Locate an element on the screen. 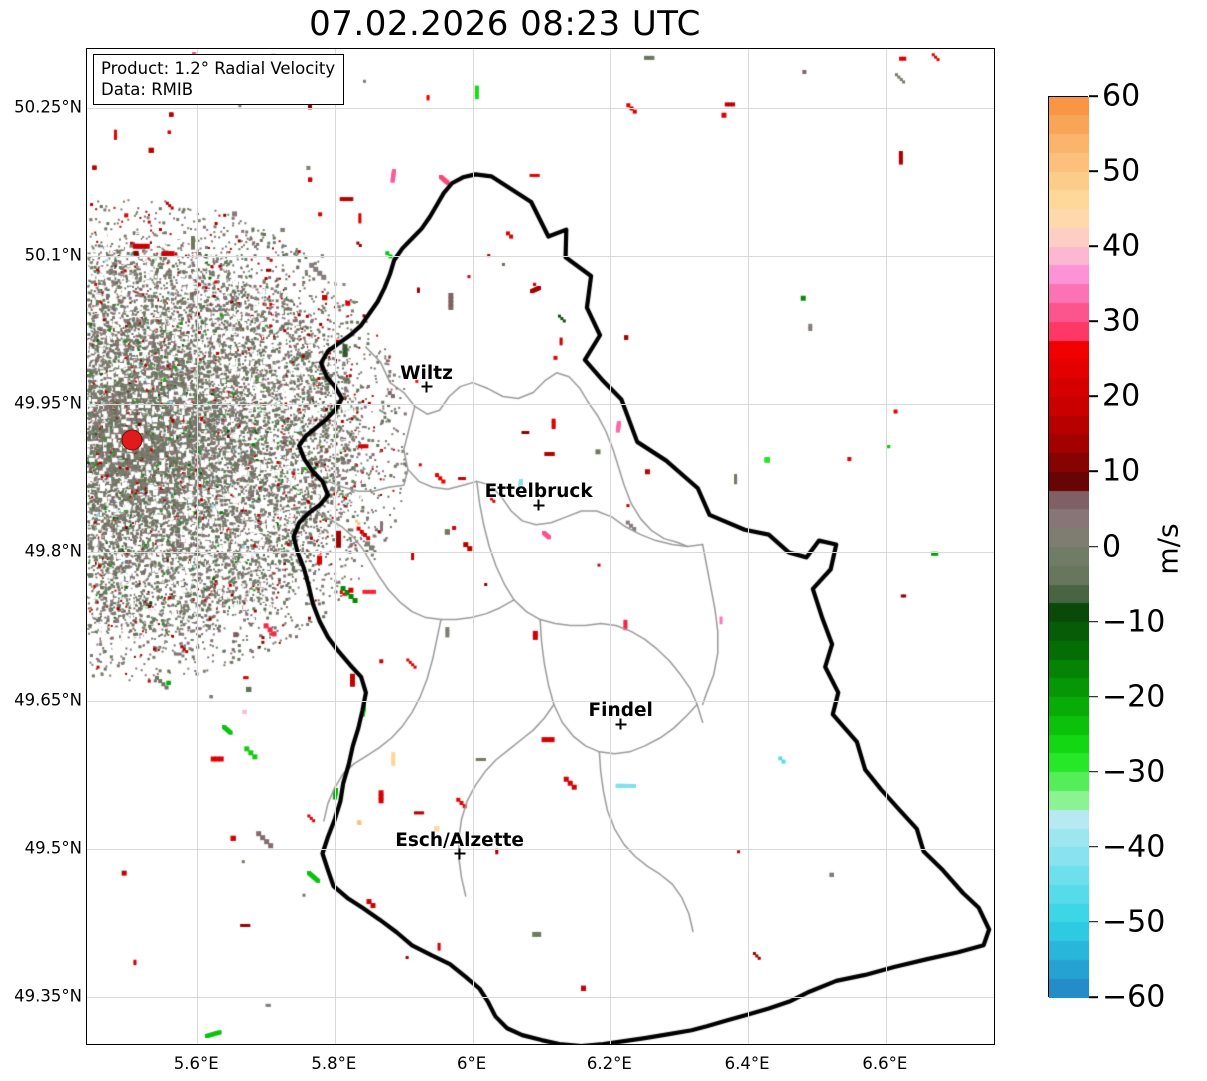 This screenshot has width=1207, height=1081. colorbar-tick-label: 10 is located at coordinates (1121, 471).